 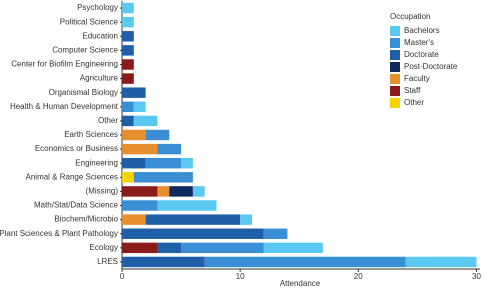 What do you see at coordinates (476, 276) in the screenshot?
I see `x-tick-label: 30` at bounding box center [476, 276].